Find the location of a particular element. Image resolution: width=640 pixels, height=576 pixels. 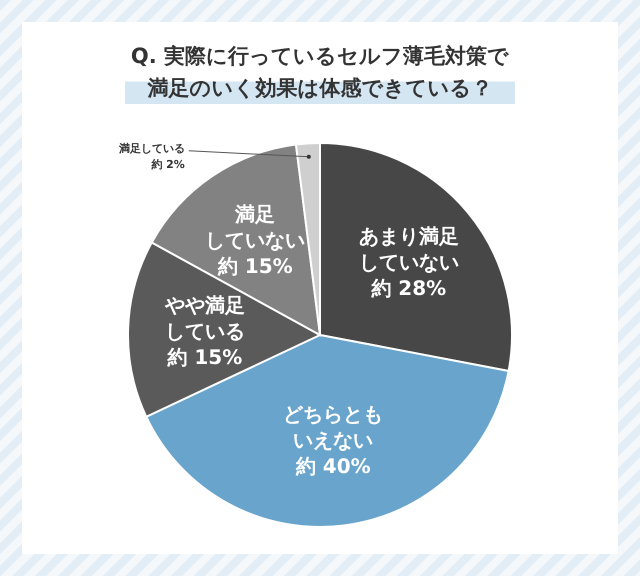

data-label: 約 28% is located at coordinates (408, 288).